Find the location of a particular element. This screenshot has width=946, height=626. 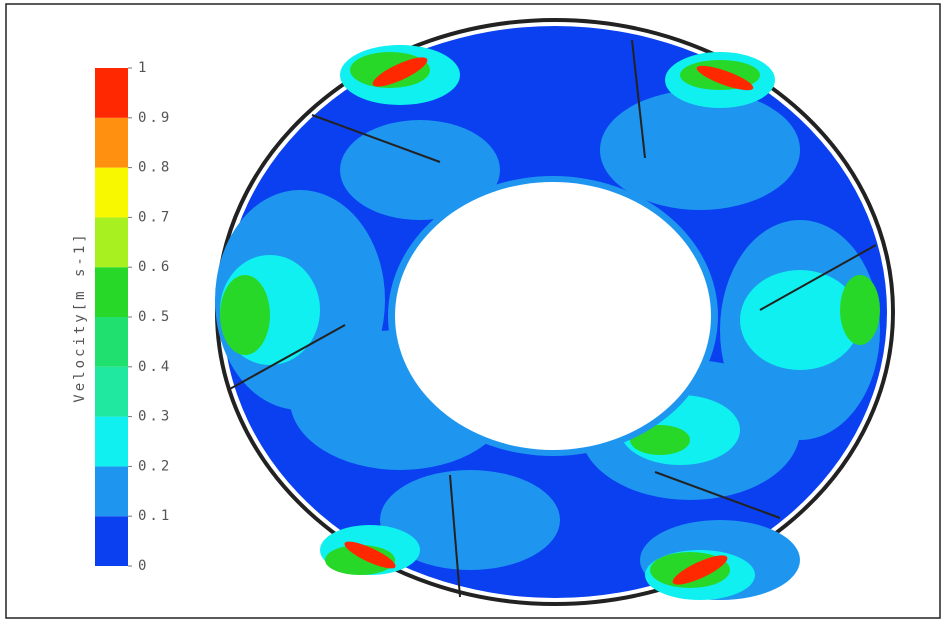

tick-label: 0.2 is located at coordinates (155, 466).